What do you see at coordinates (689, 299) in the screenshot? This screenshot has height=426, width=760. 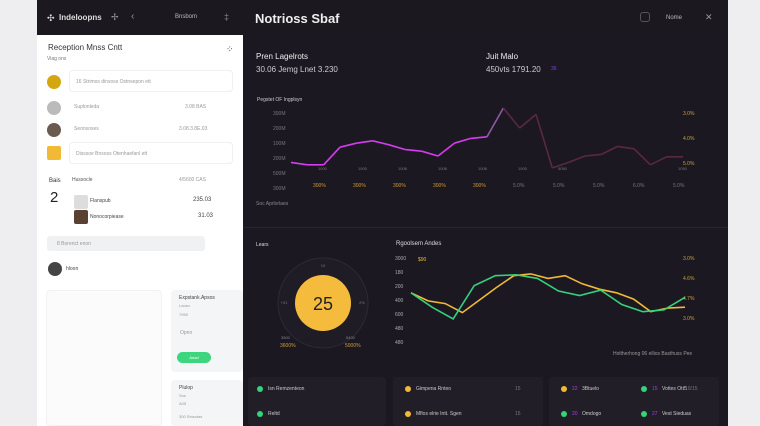 I see `y-tick-label-right: 4.7%` at bounding box center [689, 299].